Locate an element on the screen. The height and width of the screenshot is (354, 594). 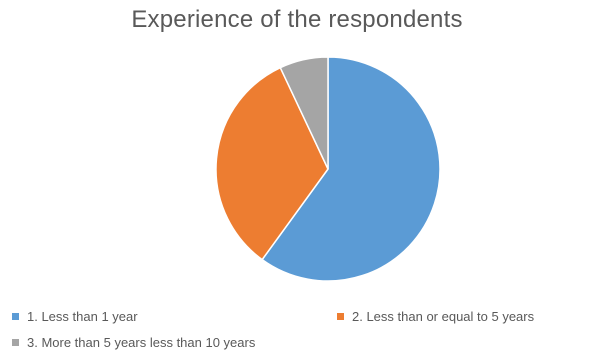
pie-slice-less-than-or-equal-to-5-years is located at coordinates (272, 163).